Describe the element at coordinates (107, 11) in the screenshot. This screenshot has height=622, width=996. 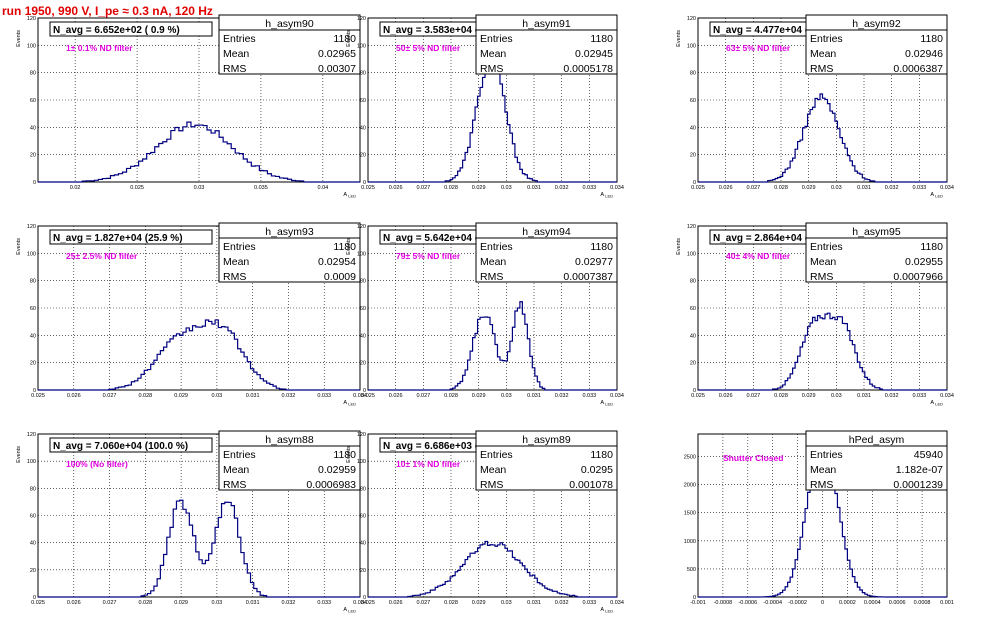
I see `run-title: run 1950, 990 V, I_pe ≈ 0.3 nA, 120 Hz` at that location.